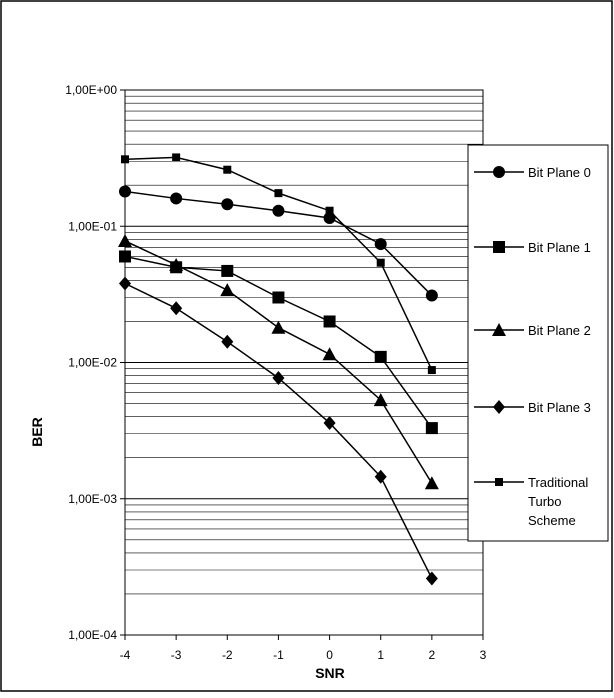  I want to click on x-tick-label: 0, so click(329, 655).